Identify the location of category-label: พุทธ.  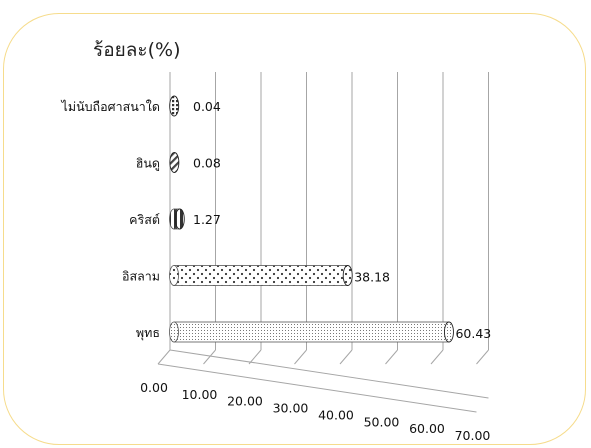
(148, 333).